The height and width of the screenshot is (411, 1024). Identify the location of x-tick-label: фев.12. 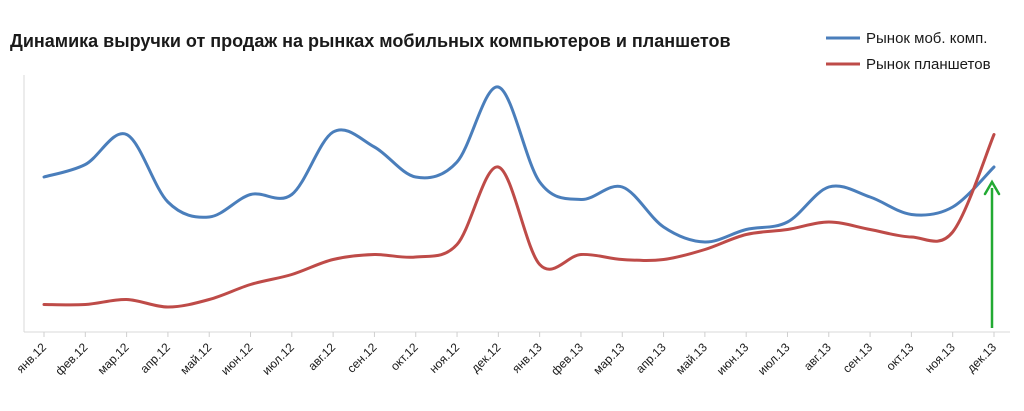
(72, 359).